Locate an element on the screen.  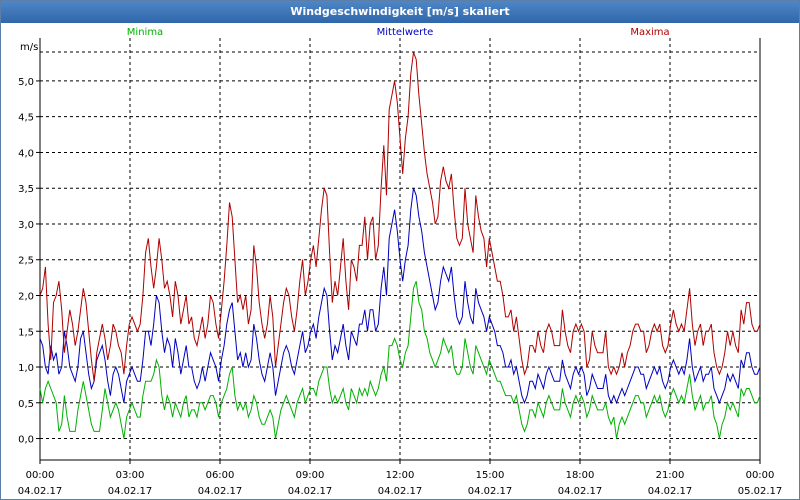
x-tick-time: 06:00 is located at coordinates (220, 475).